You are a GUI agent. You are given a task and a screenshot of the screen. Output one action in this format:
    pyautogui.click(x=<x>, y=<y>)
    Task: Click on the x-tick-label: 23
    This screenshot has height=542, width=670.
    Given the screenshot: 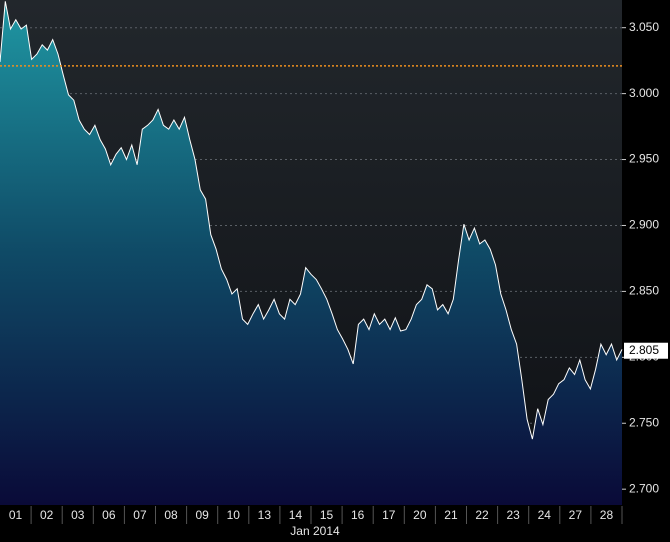 What is the action you would take?
    pyautogui.click(x=513, y=515)
    